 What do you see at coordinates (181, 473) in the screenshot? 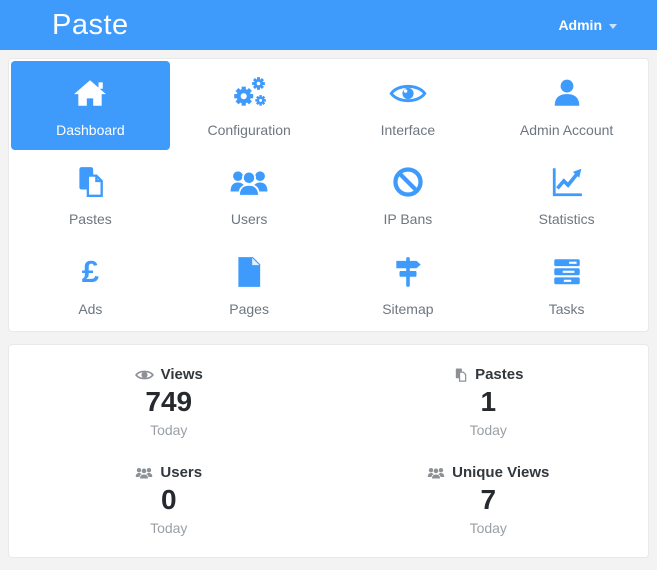
I see `stat-label: Users` at bounding box center [181, 473].